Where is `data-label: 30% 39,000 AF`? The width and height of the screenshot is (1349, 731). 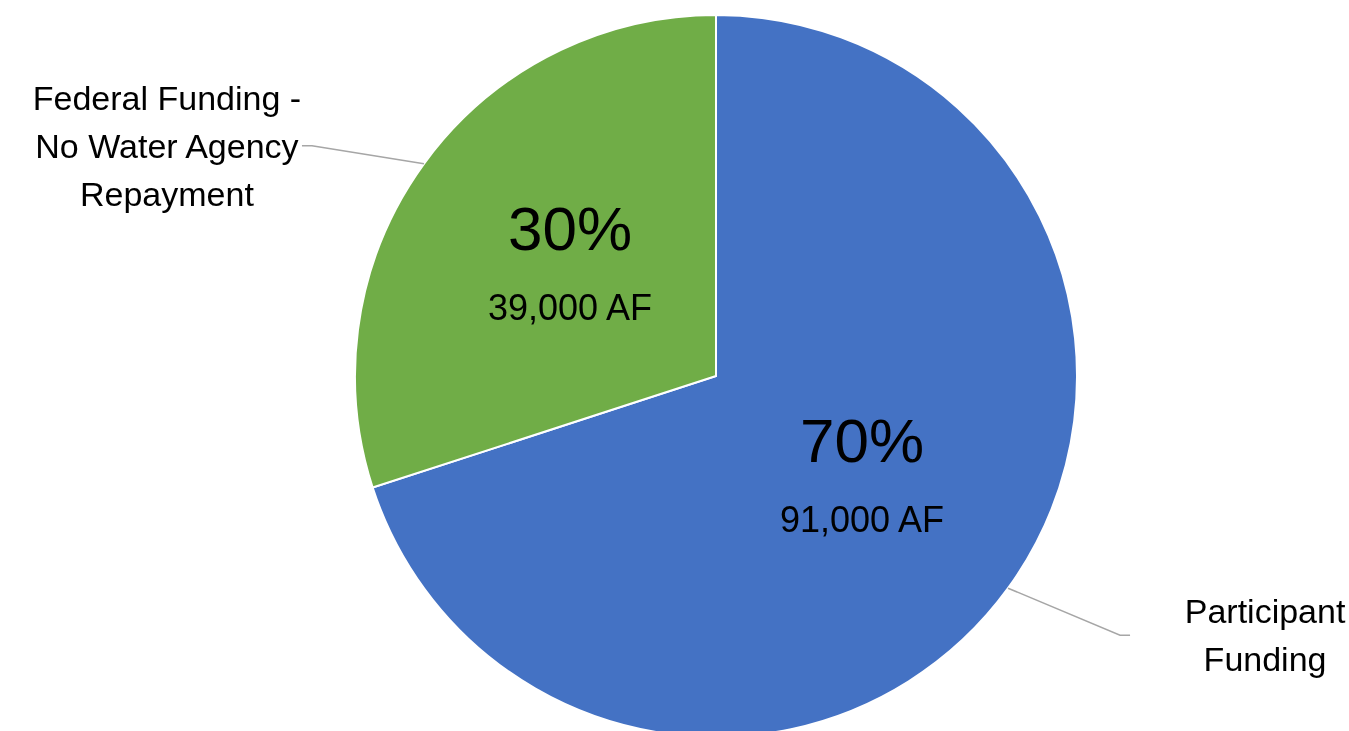 data-label: 30% 39,000 AF is located at coordinates (570, 260).